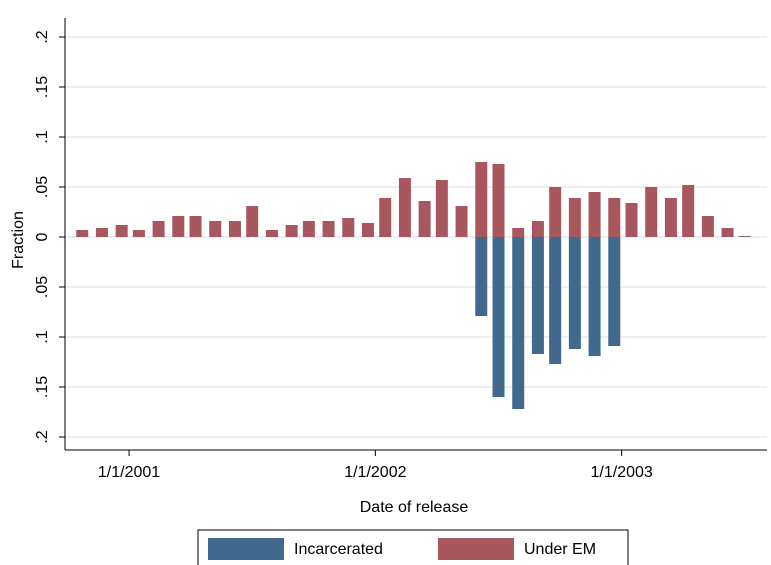 The height and width of the screenshot is (565, 771). Describe the element at coordinates (338, 549) in the screenshot. I see `legend-label: Incarcerated` at that location.